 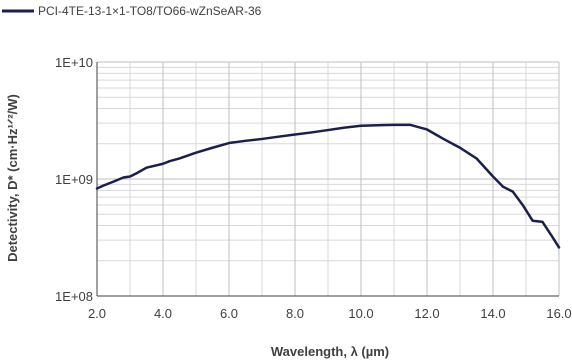 I want to click on x-tick-label: 16.0, so click(x=558, y=313).